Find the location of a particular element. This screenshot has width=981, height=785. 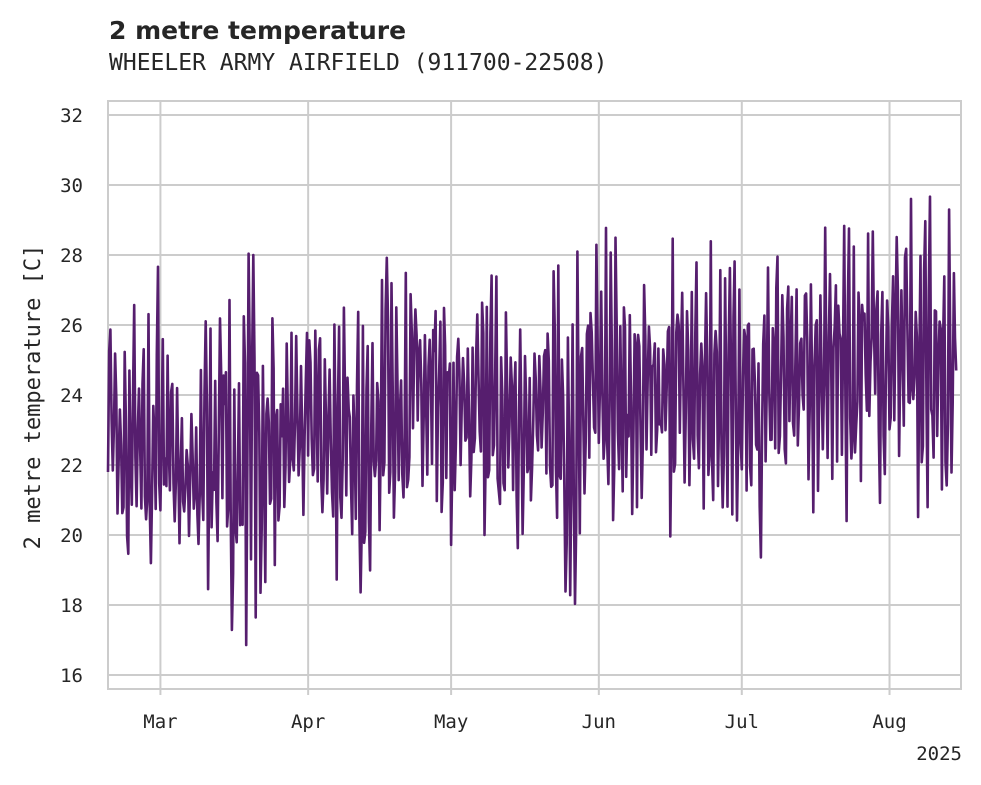

x-tick-label: Aug is located at coordinates (889, 722).